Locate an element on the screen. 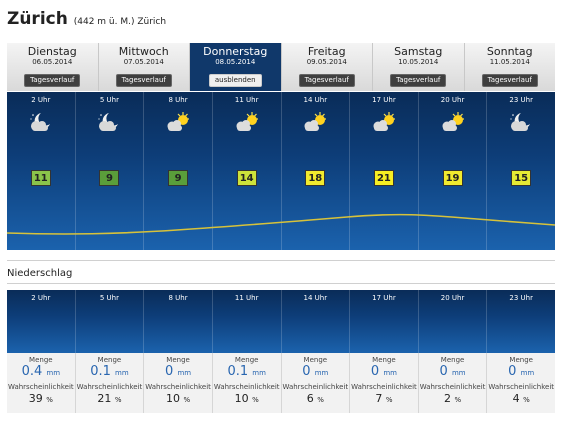  day-name: Freitag is located at coordinates (326, 51).